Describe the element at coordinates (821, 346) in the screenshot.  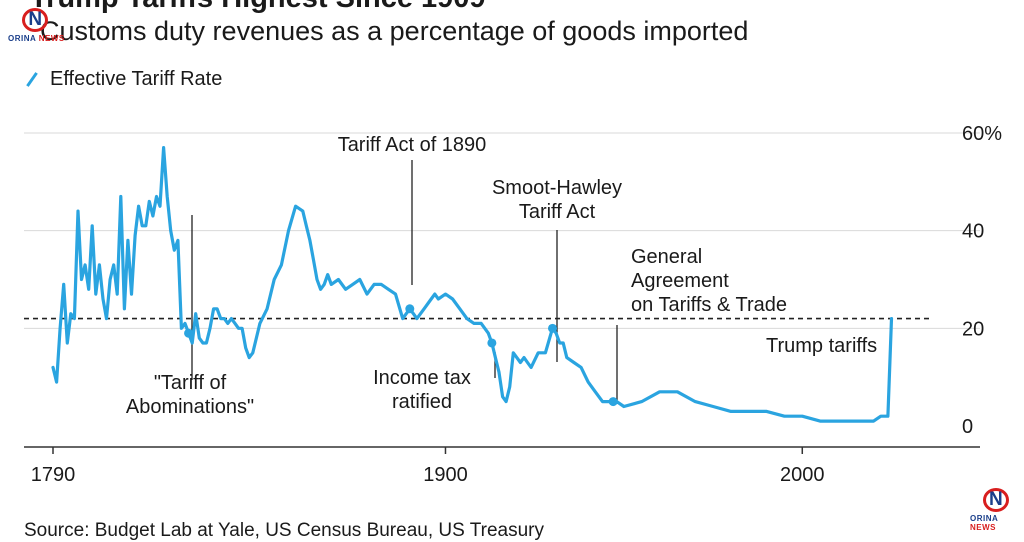
I see `annotation-label: Trump tariffs` at that location.